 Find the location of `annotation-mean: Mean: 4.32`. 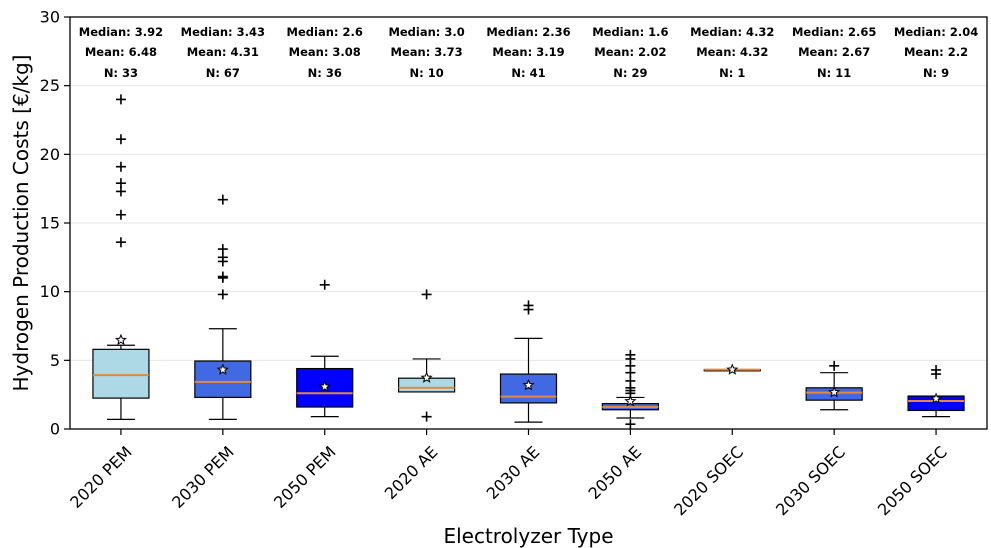

annotation-mean: Mean: 4.32 is located at coordinates (732, 52).